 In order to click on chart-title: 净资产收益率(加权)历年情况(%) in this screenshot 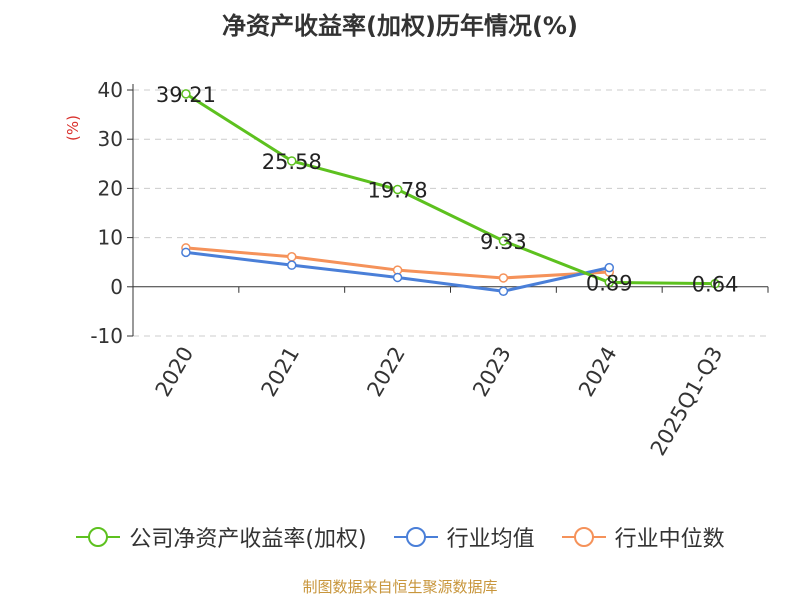, I will do `click(400, 26)`.